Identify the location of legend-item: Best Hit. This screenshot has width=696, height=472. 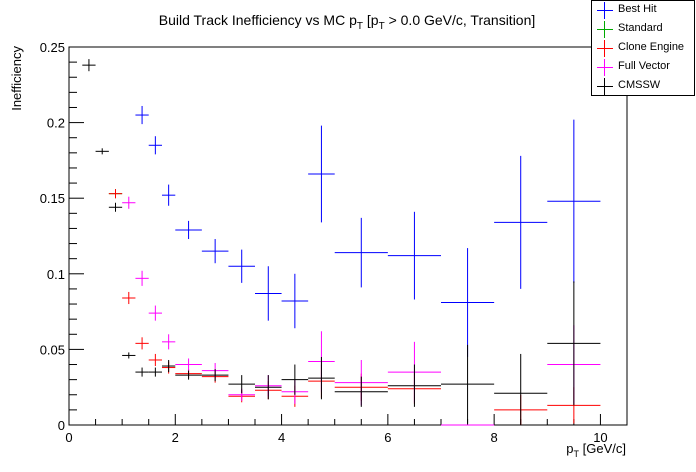
(643, 10).